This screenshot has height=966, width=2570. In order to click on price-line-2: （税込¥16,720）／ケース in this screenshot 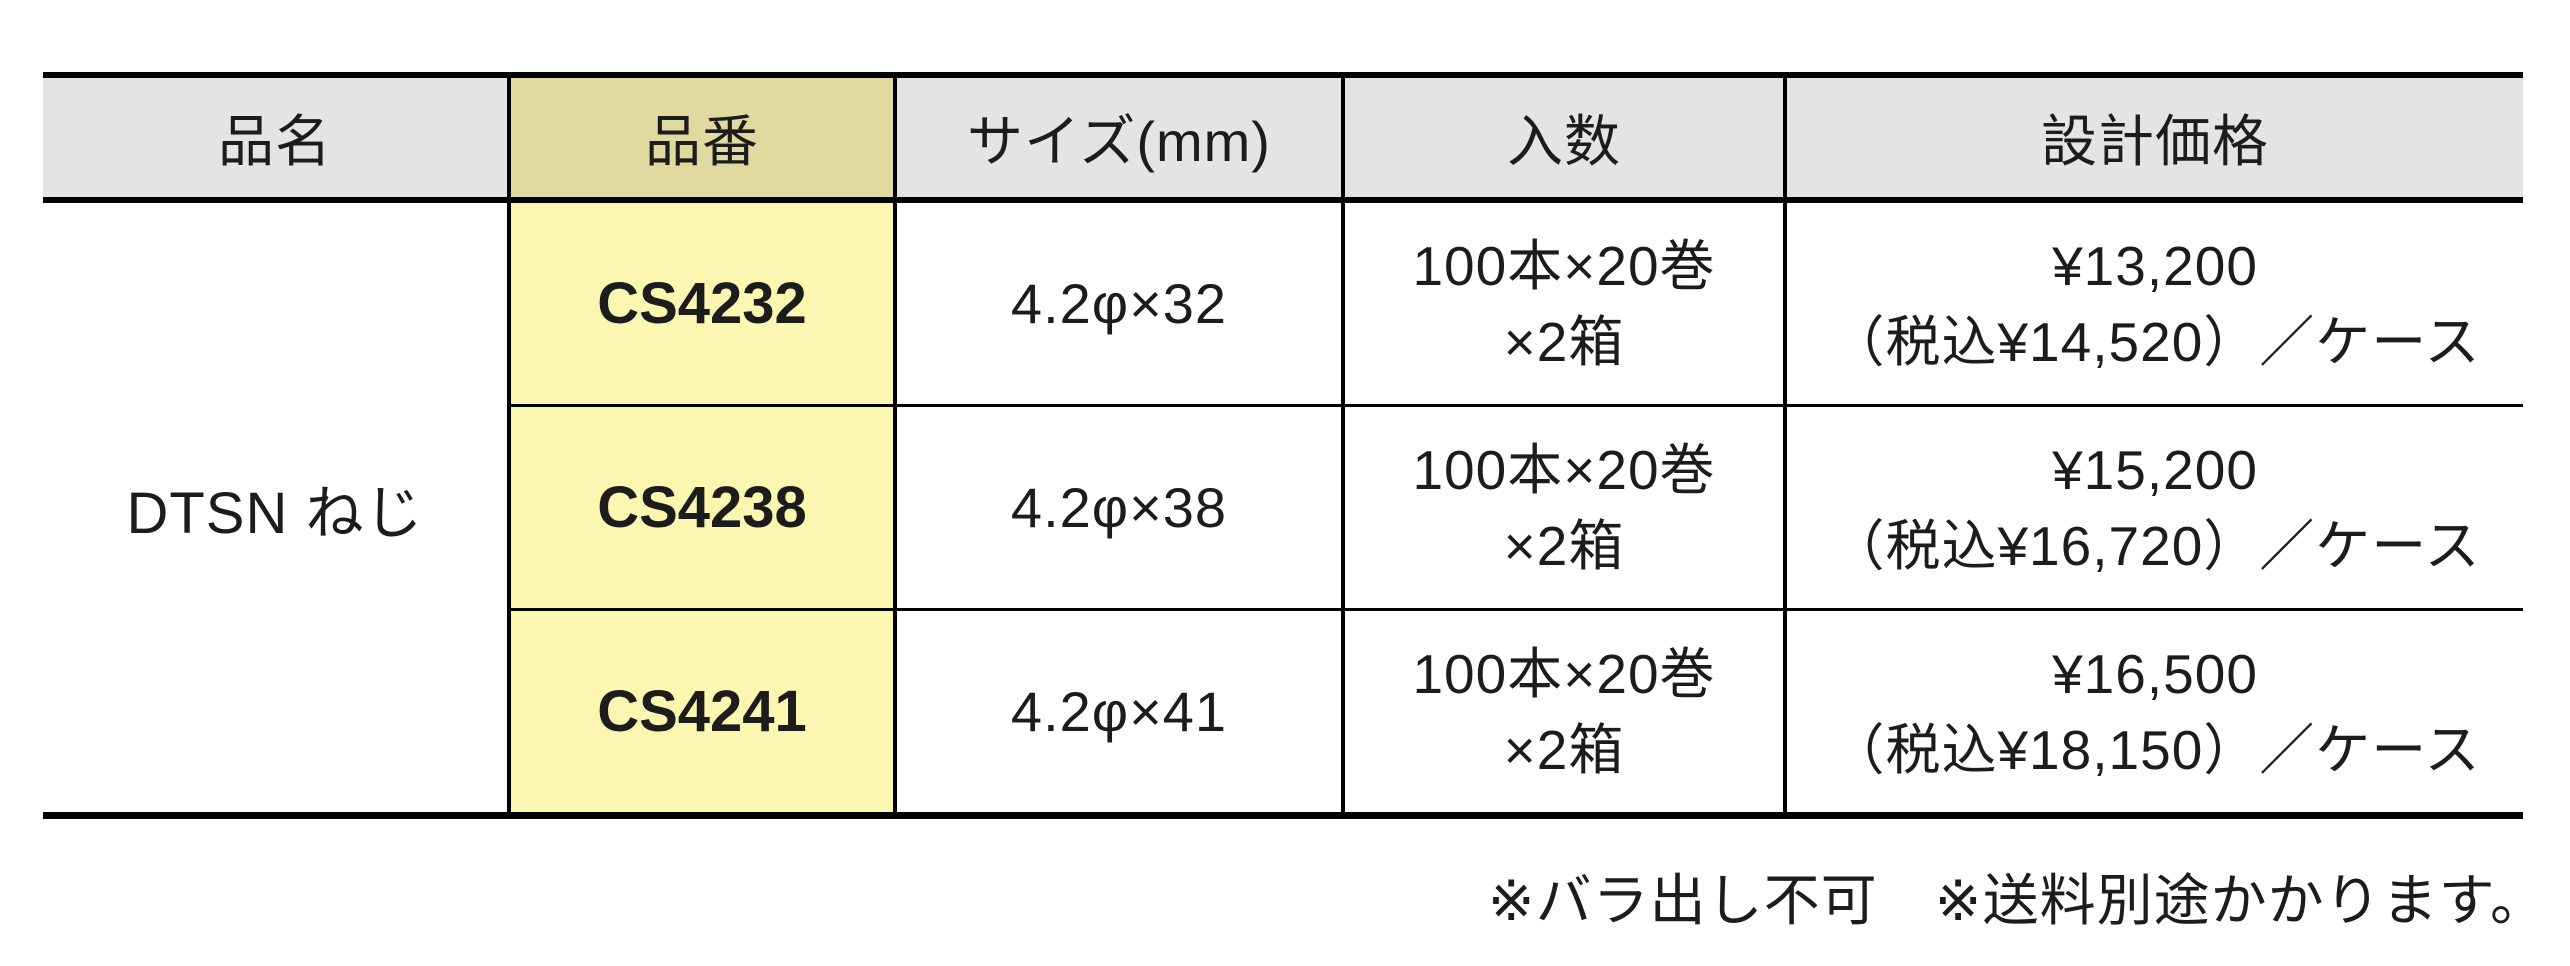, I will do `click(2155, 545)`.